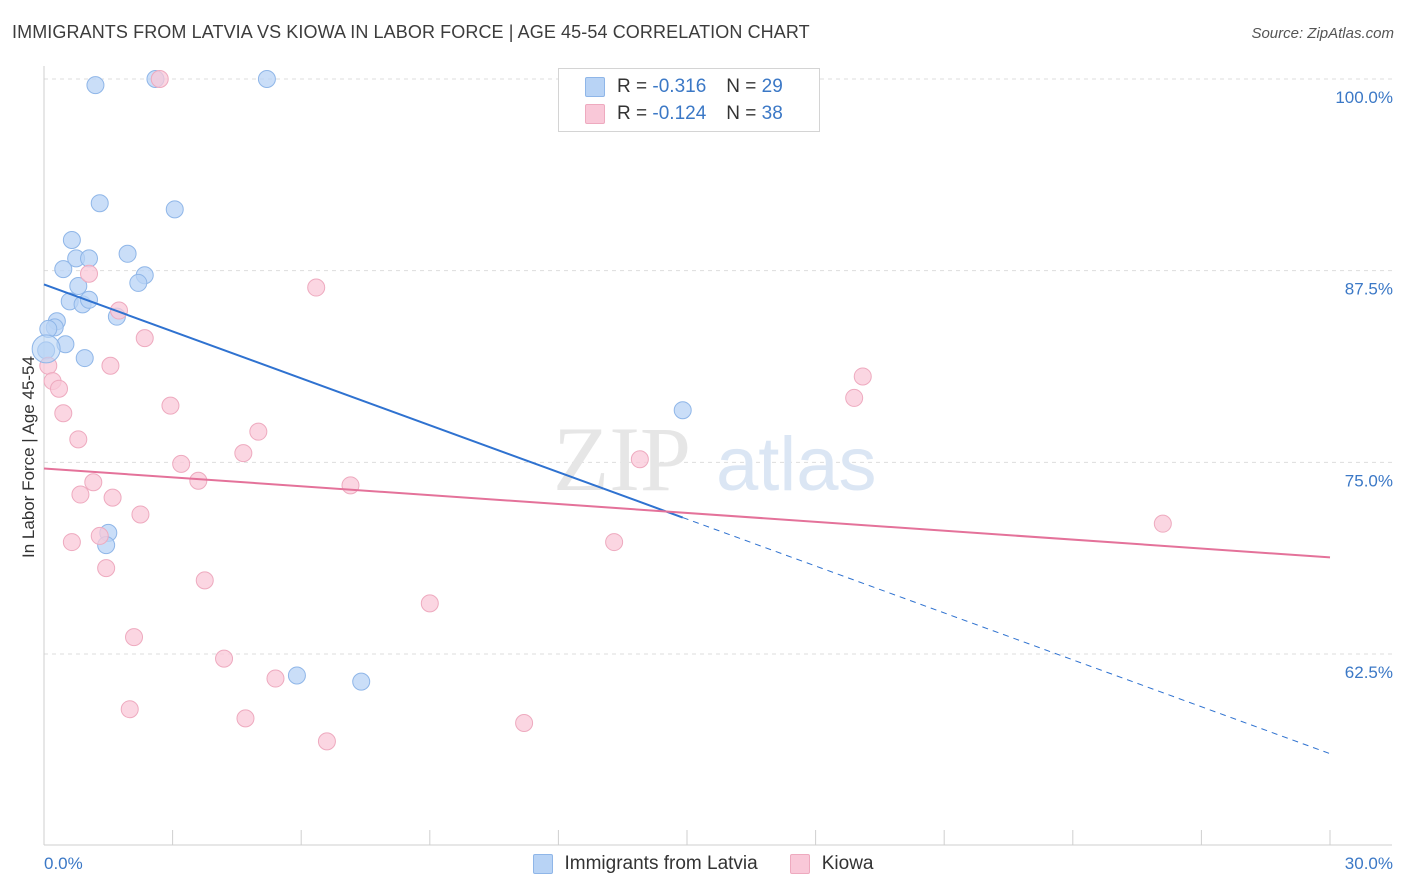 The image size is (1406, 892). I want to click on x-tick-label-min: 0.0%, so click(63, 863).